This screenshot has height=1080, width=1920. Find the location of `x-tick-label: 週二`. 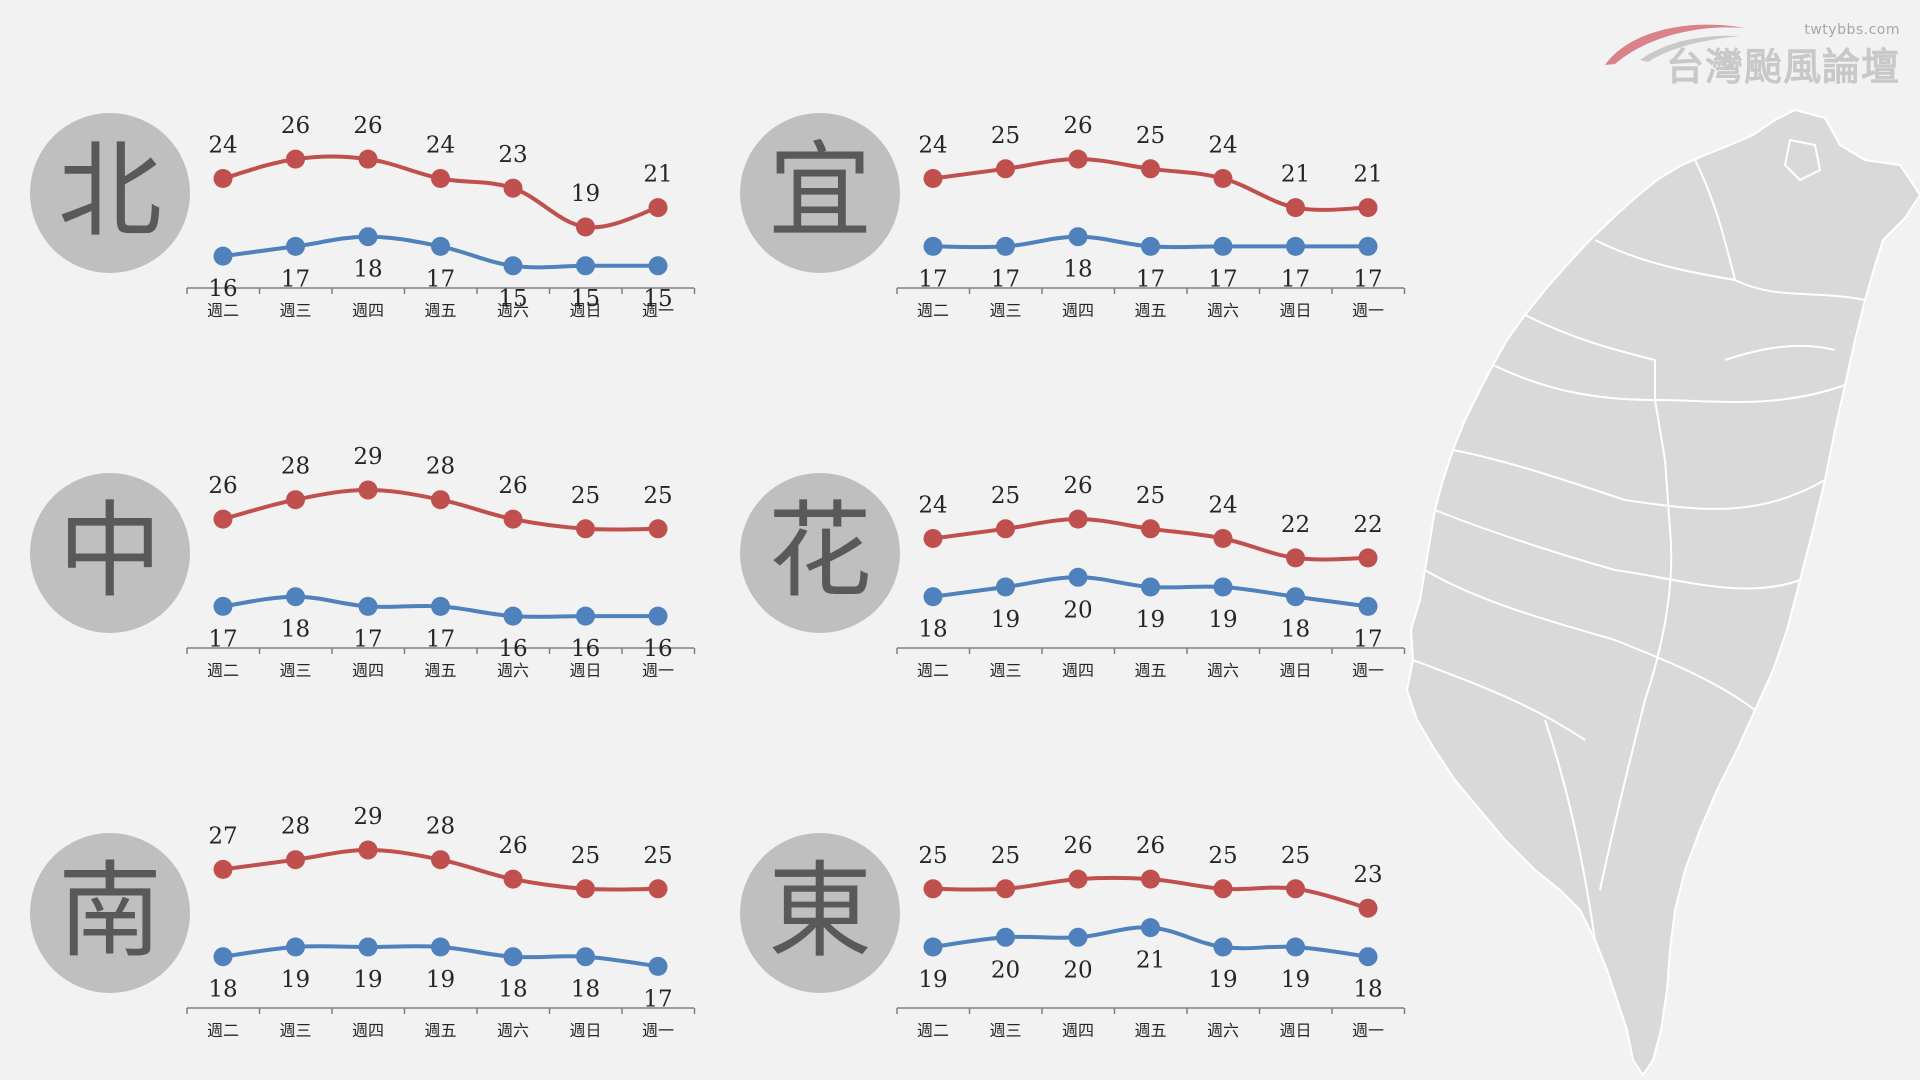

x-tick-label: 週二 is located at coordinates (933, 310).